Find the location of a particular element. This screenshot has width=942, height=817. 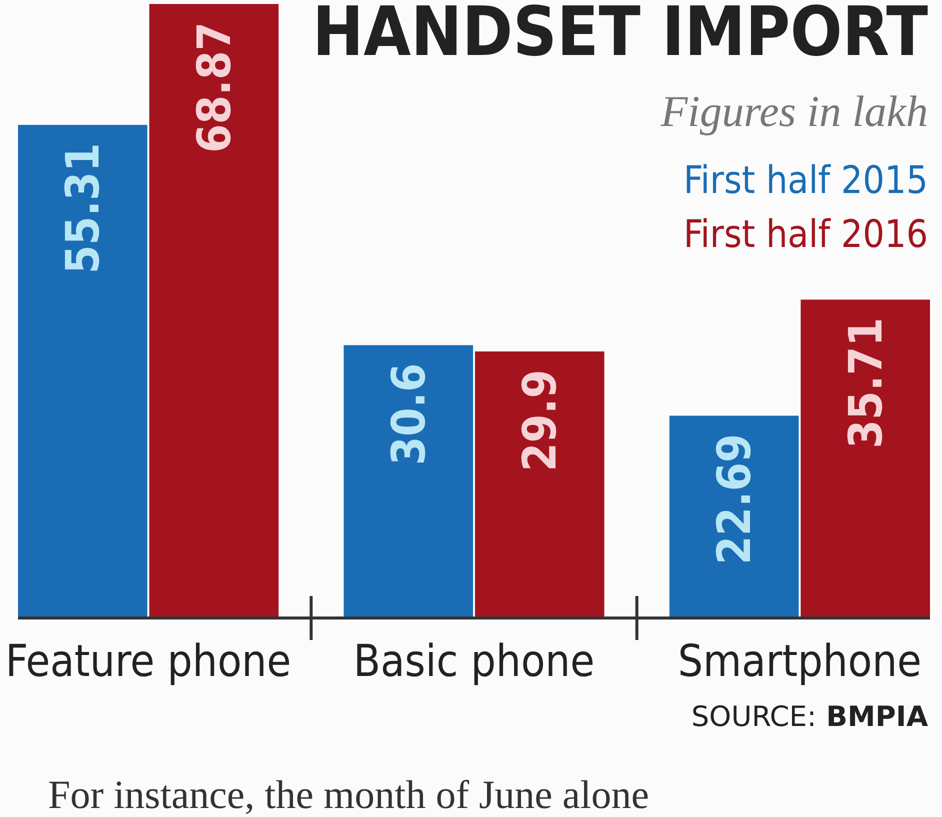

data-label: 68.87 is located at coordinates (213, 87).